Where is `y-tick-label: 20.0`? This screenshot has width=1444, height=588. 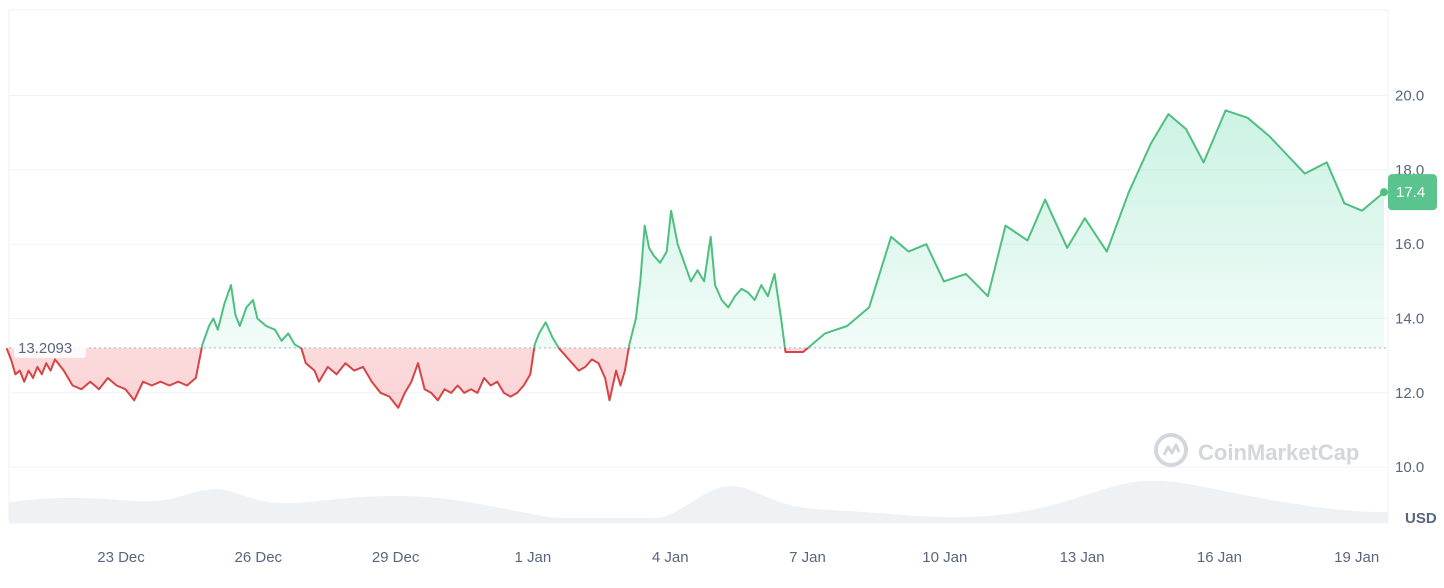
y-tick-label: 20.0 is located at coordinates (1409, 96).